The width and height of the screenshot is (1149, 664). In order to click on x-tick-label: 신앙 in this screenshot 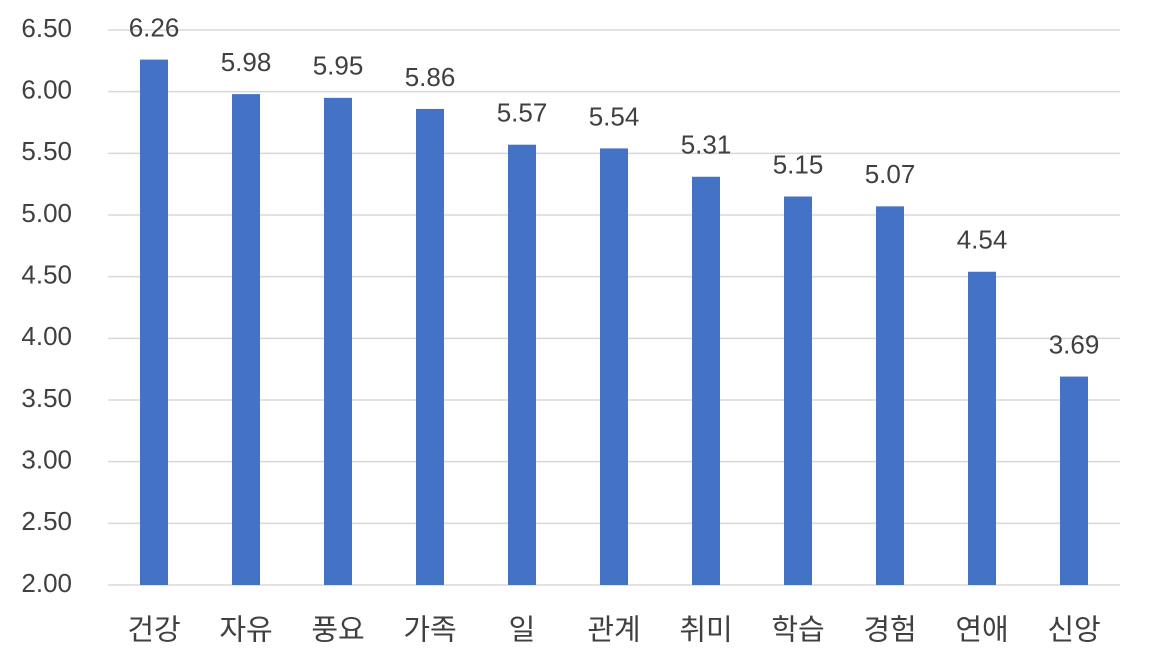, I will do `click(1073, 631)`.